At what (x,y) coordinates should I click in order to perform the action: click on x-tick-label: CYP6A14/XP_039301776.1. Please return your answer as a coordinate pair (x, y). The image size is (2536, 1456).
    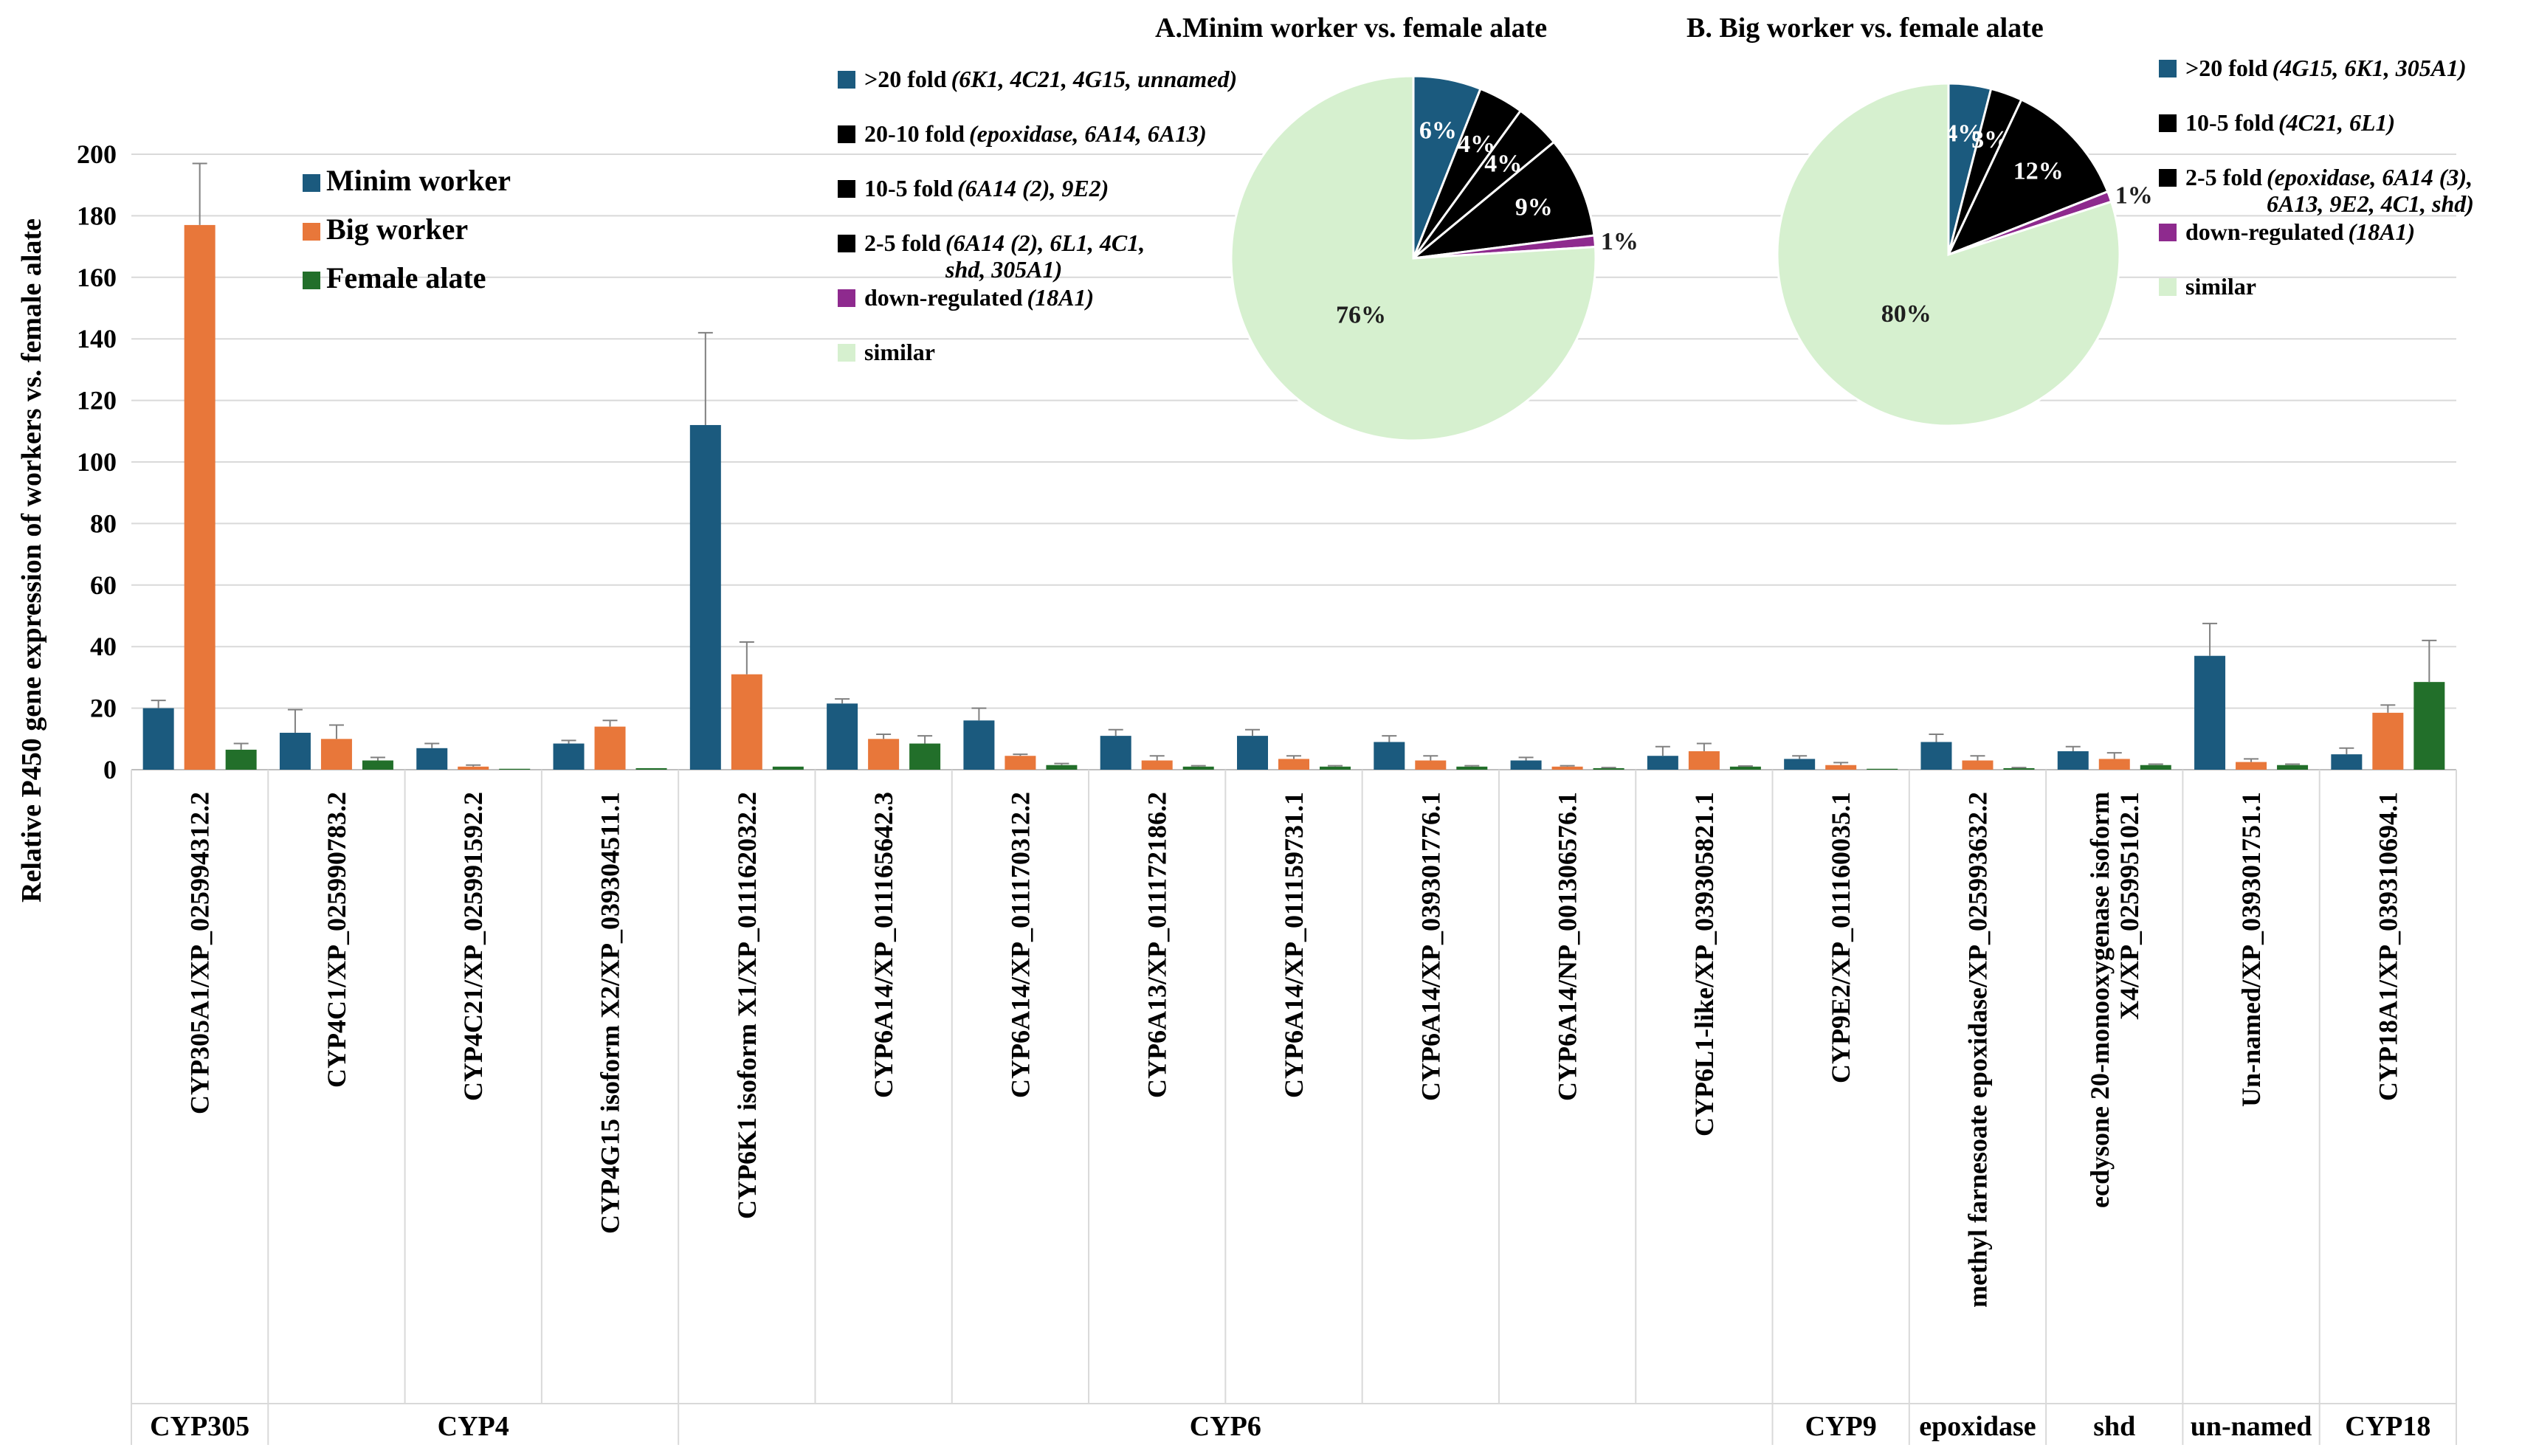
    Looking at the image, I should click on (1430, 946).